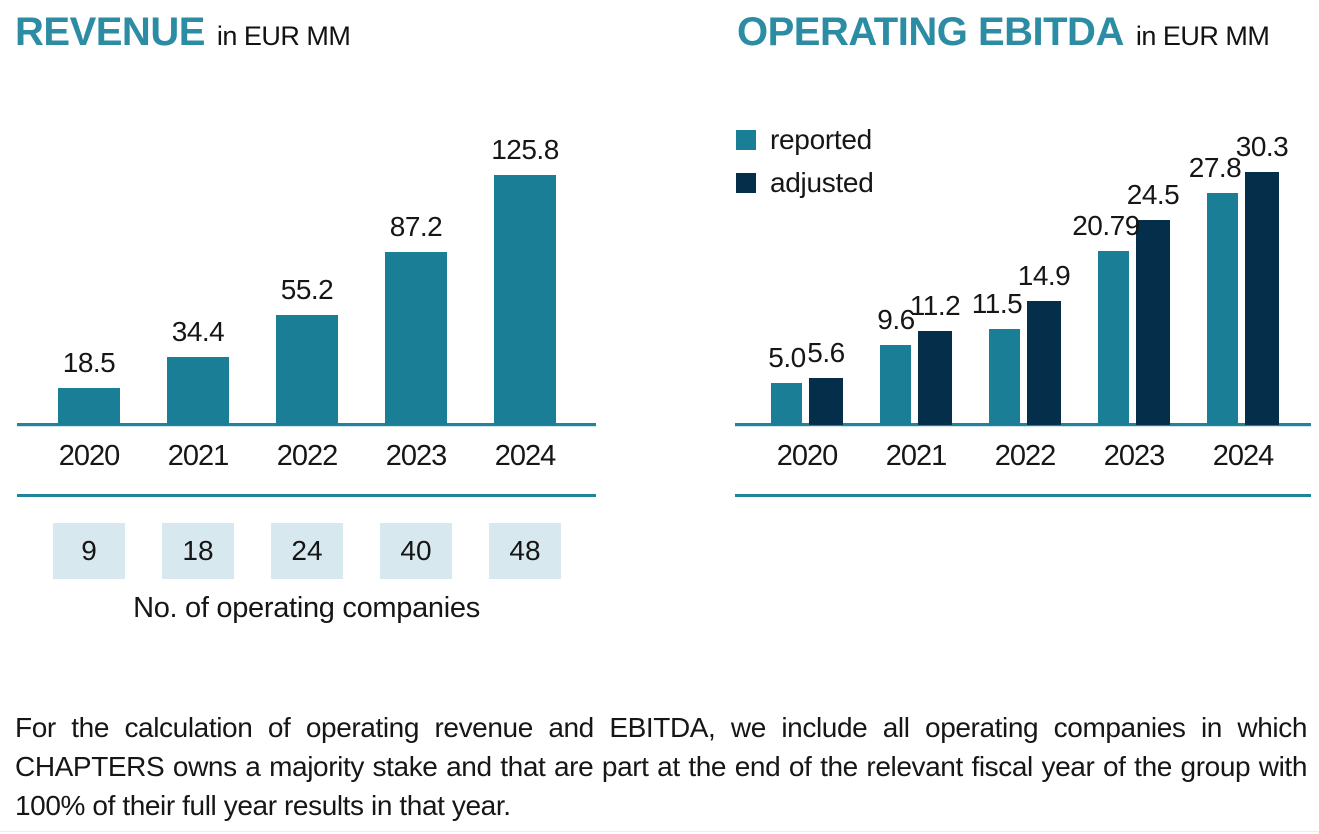 This screenshot has width=1319, height=834. I want to click on revenue-year-label: 2023, so click(416, 456).